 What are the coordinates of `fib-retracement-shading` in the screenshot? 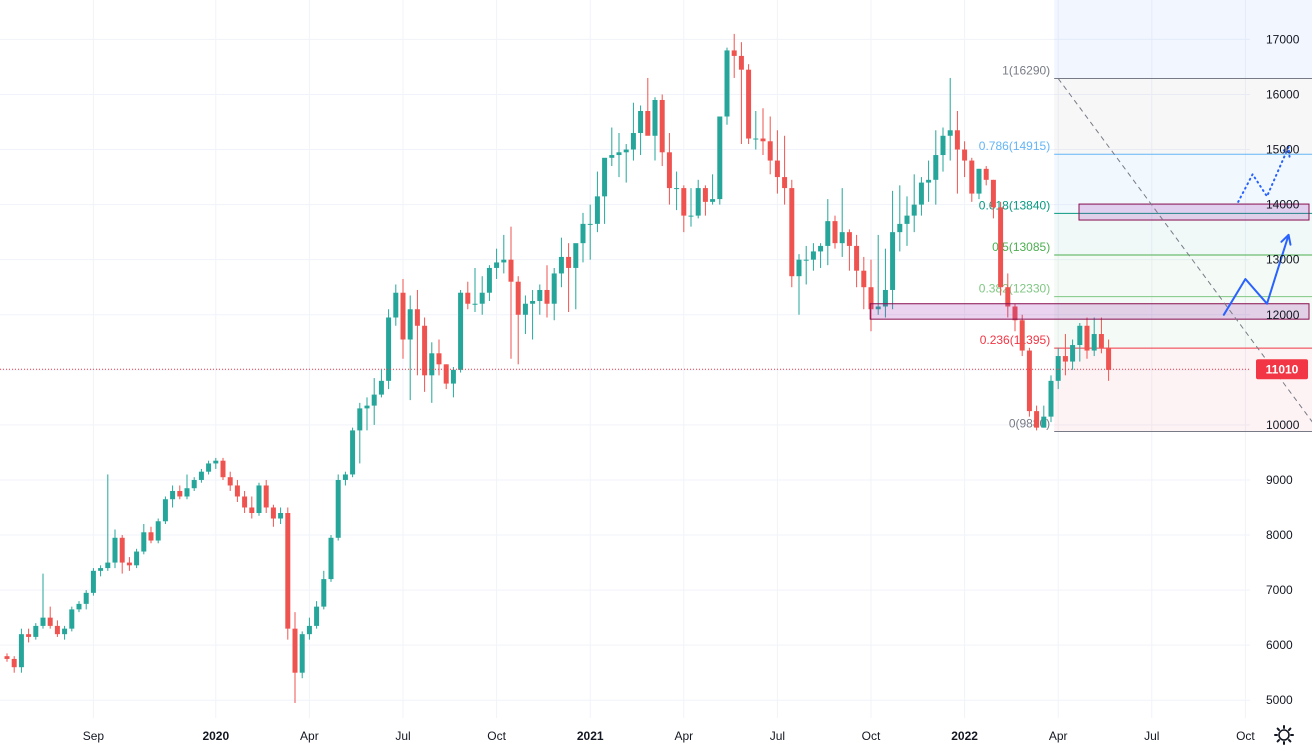 It's located at (1183, 216).